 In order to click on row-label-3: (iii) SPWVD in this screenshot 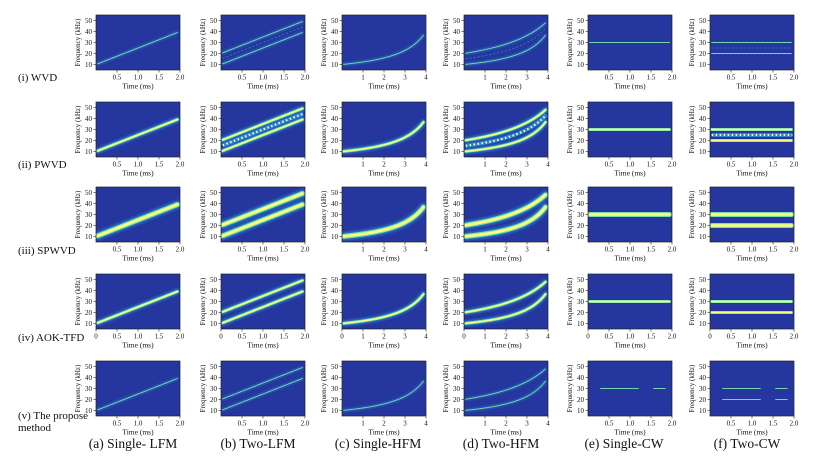, I will do `click(47, 251)`.